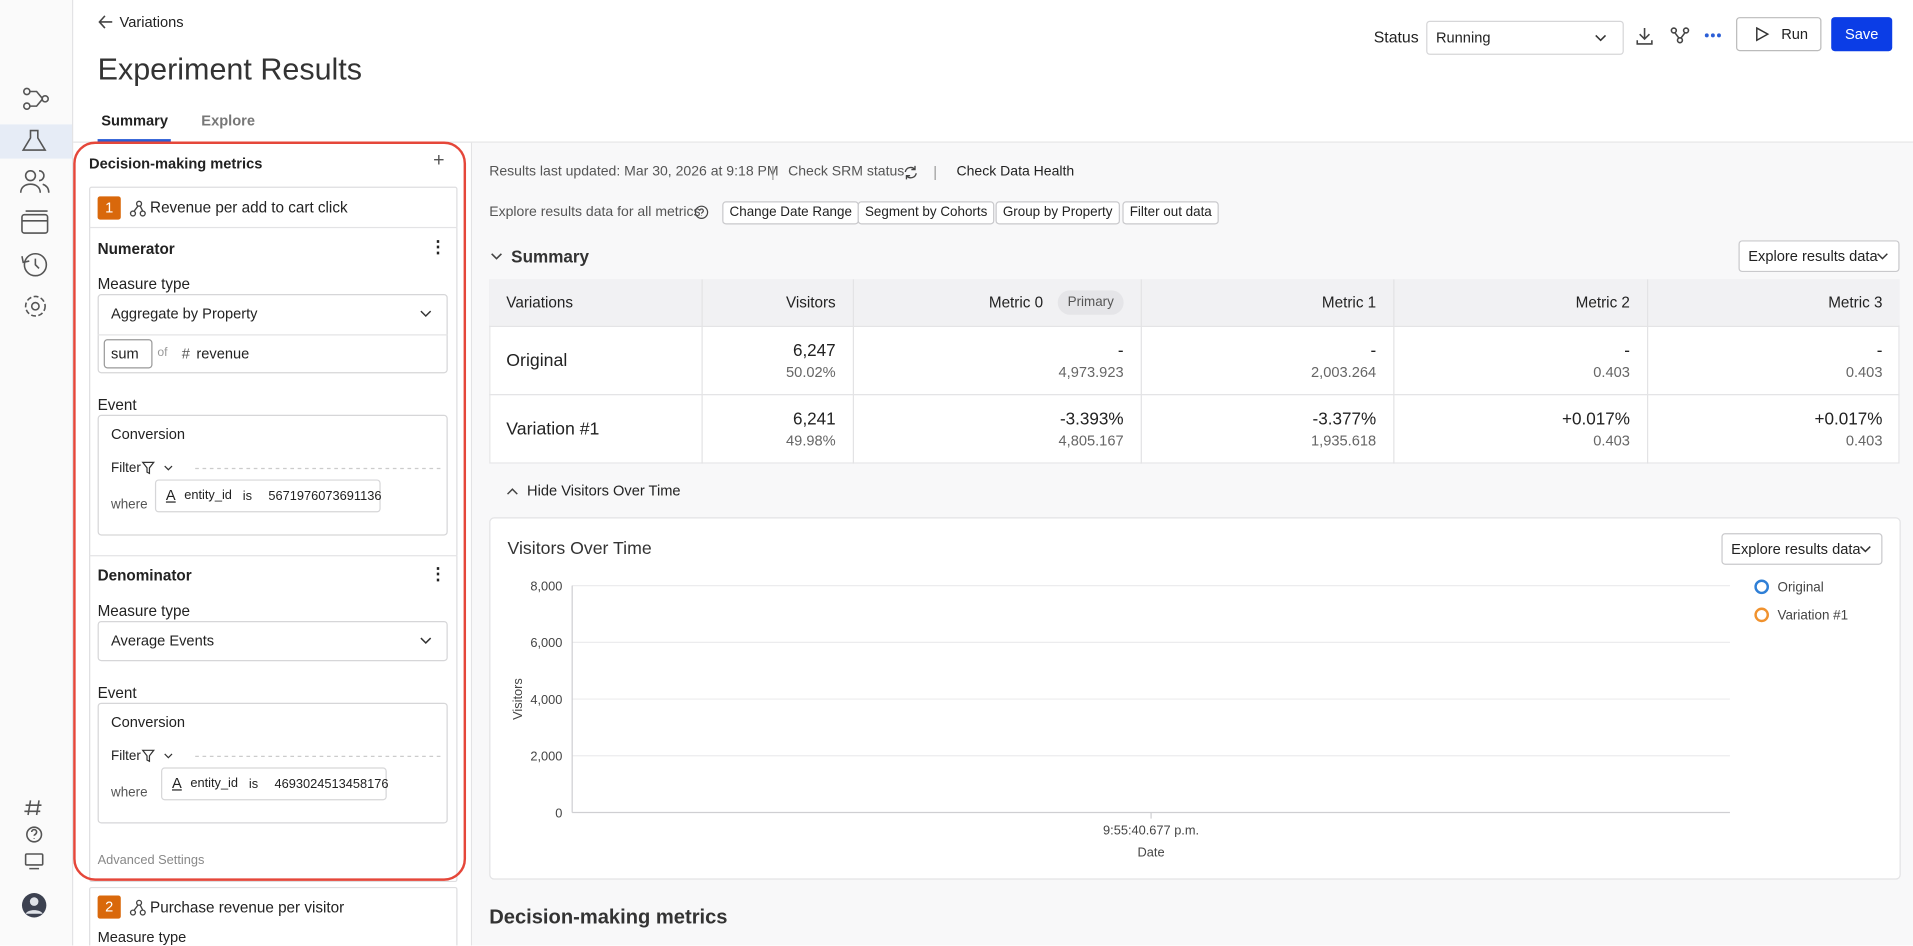  What do you see at coordinates (128, 354) in the screenshot?
I see `agg-select` at bounding box center [128, 354].